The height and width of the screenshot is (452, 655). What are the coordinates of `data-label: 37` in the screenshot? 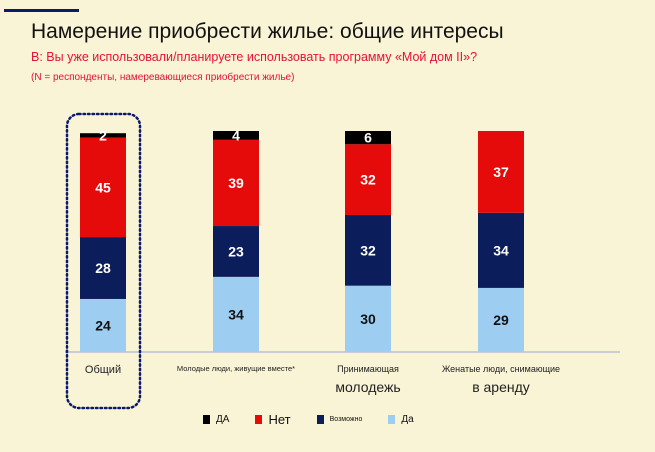 It's located at (501, 172).